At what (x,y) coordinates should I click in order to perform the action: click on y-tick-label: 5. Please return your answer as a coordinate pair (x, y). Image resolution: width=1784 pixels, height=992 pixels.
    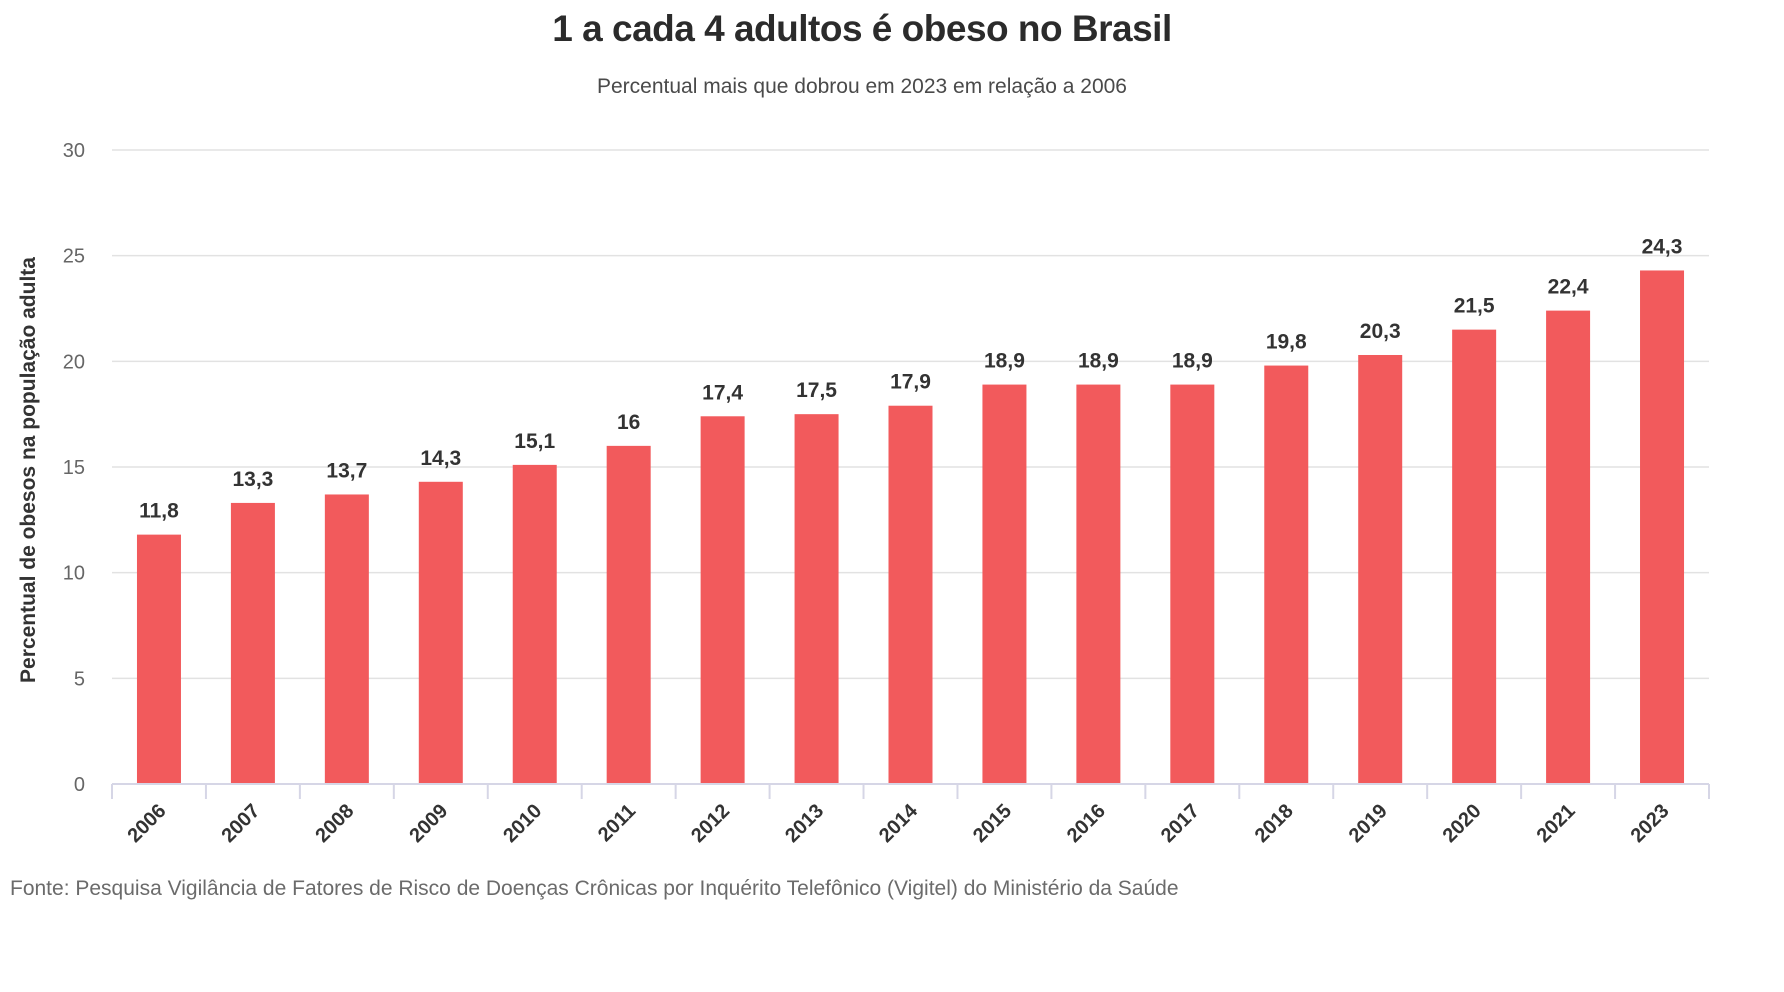
    Looking at the image, I should click on (79, 679).